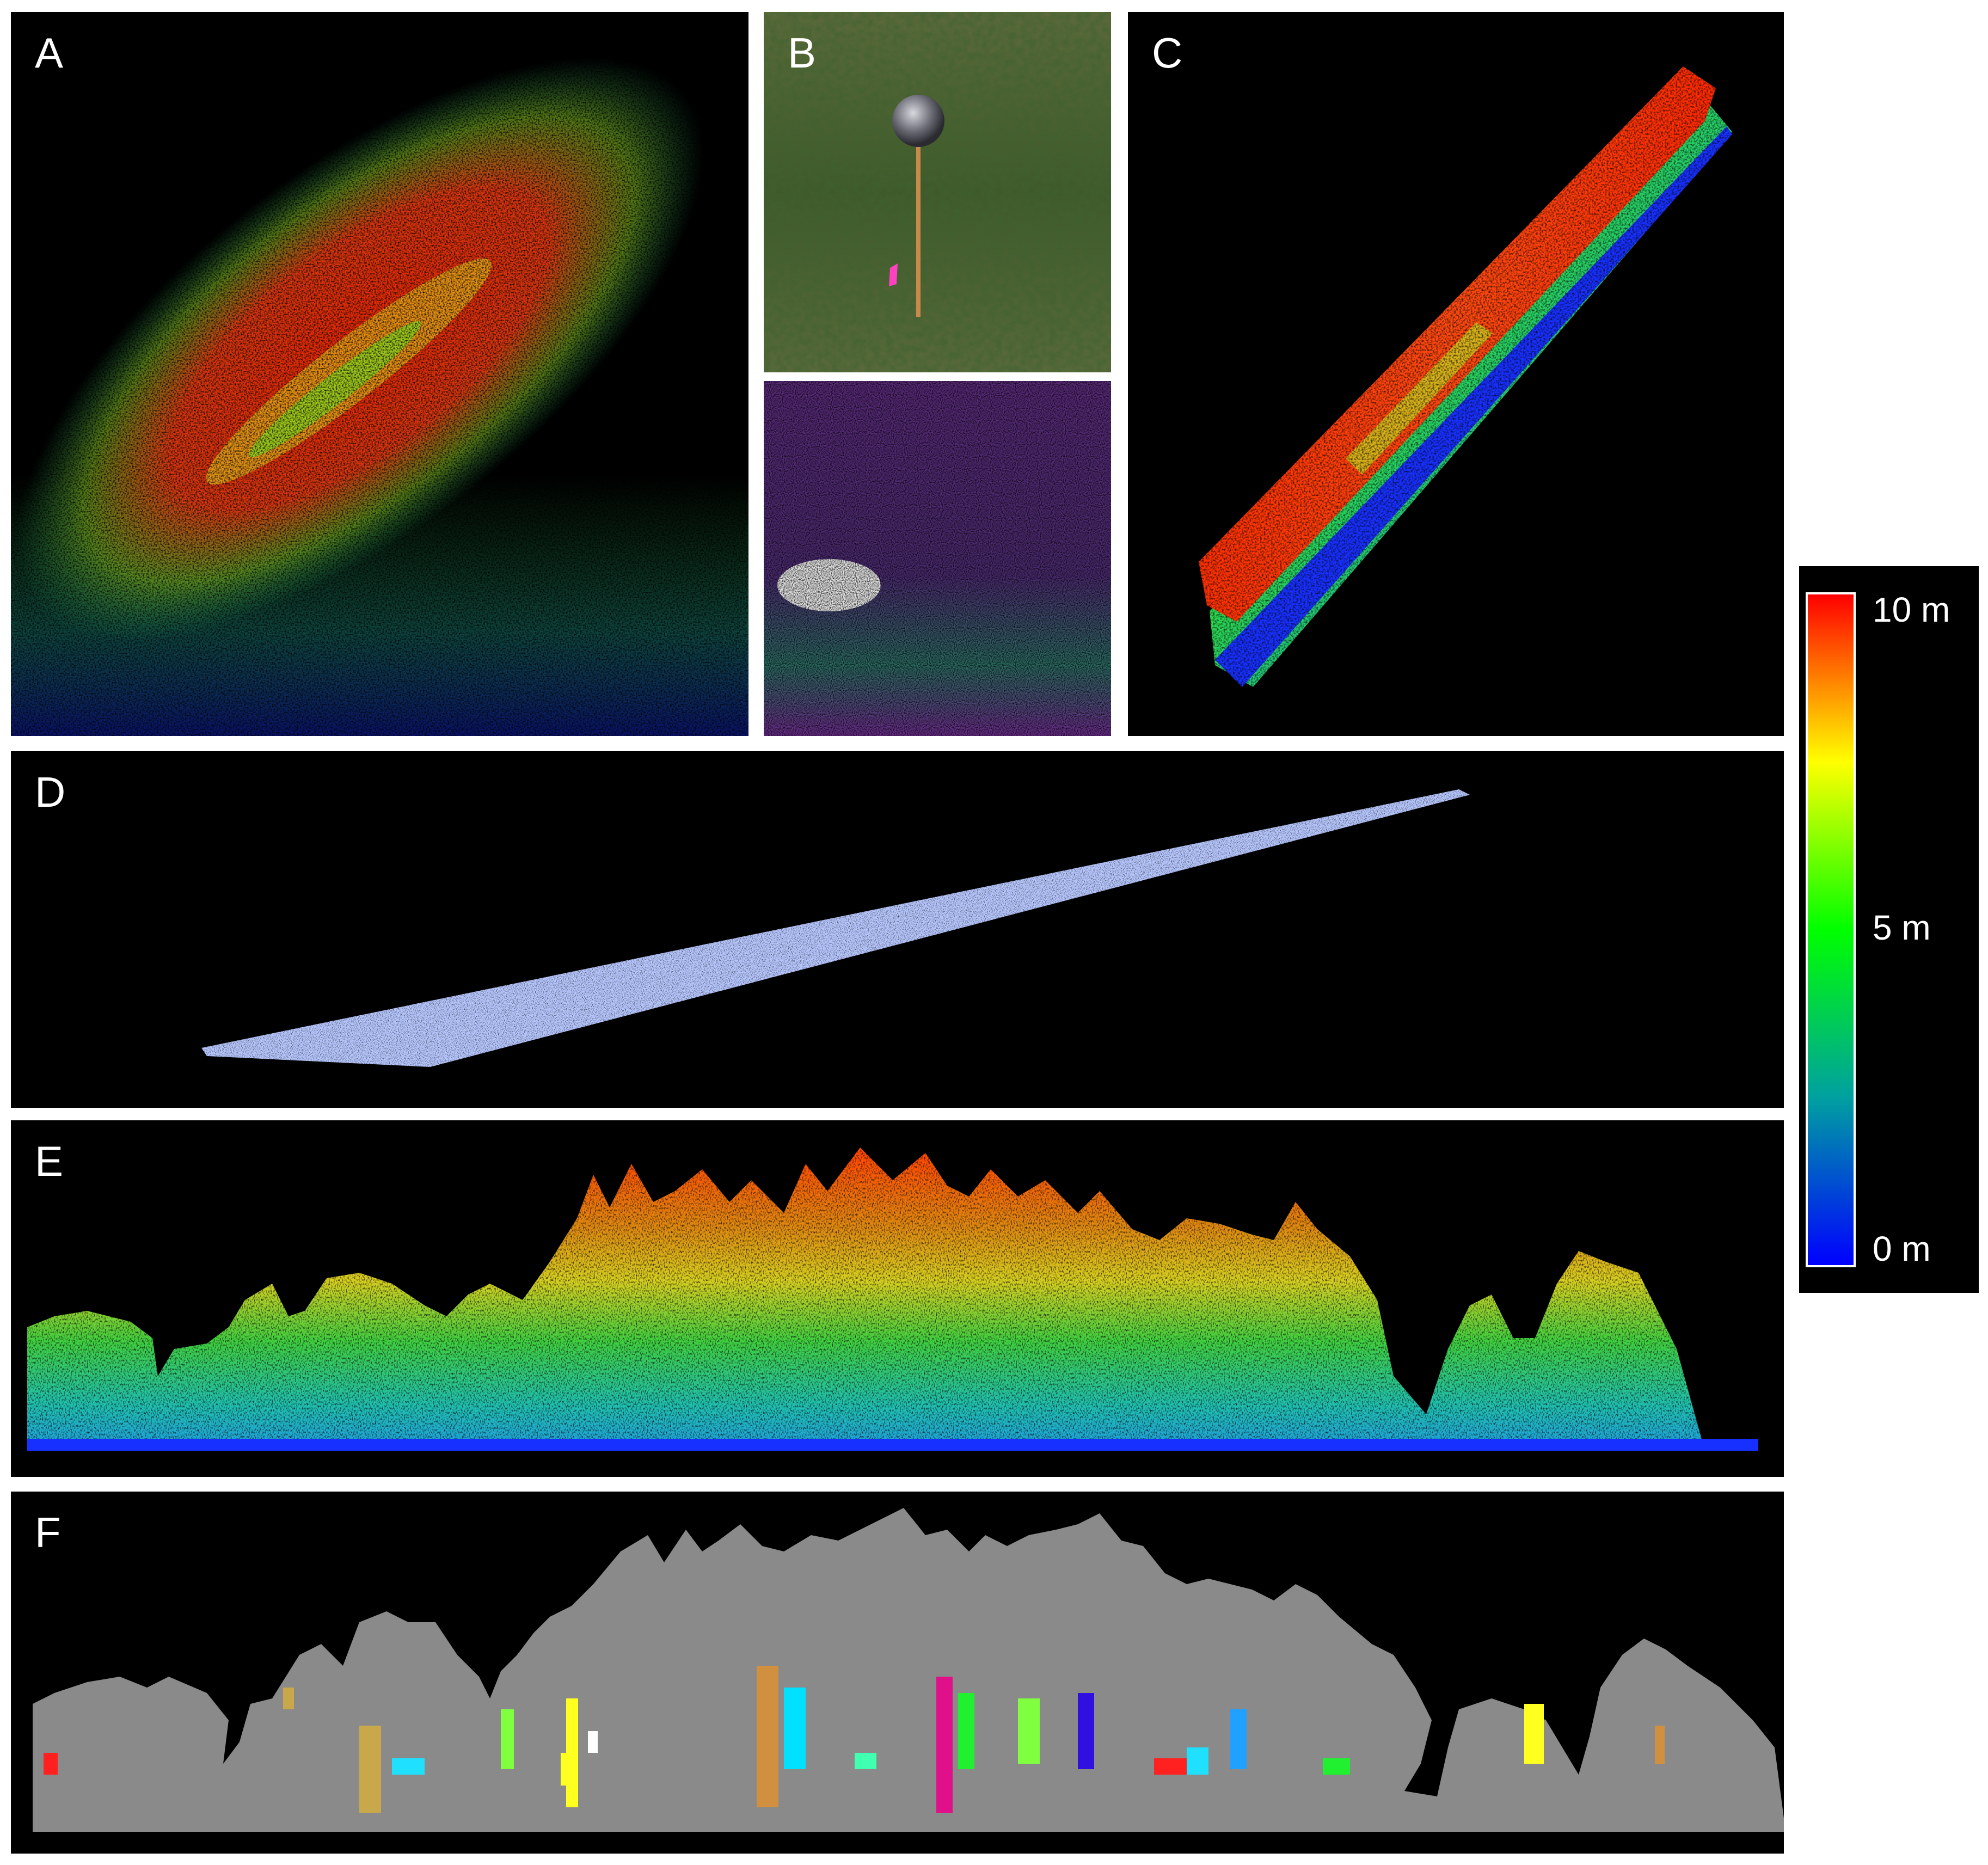 Image resolution: width=1988 pixels, height=1865 pixels. What do you see at coordinates (1911, 609) in the screenshot?
I see `scale-max-label: 10 m` at bounding box center [1911, 609].